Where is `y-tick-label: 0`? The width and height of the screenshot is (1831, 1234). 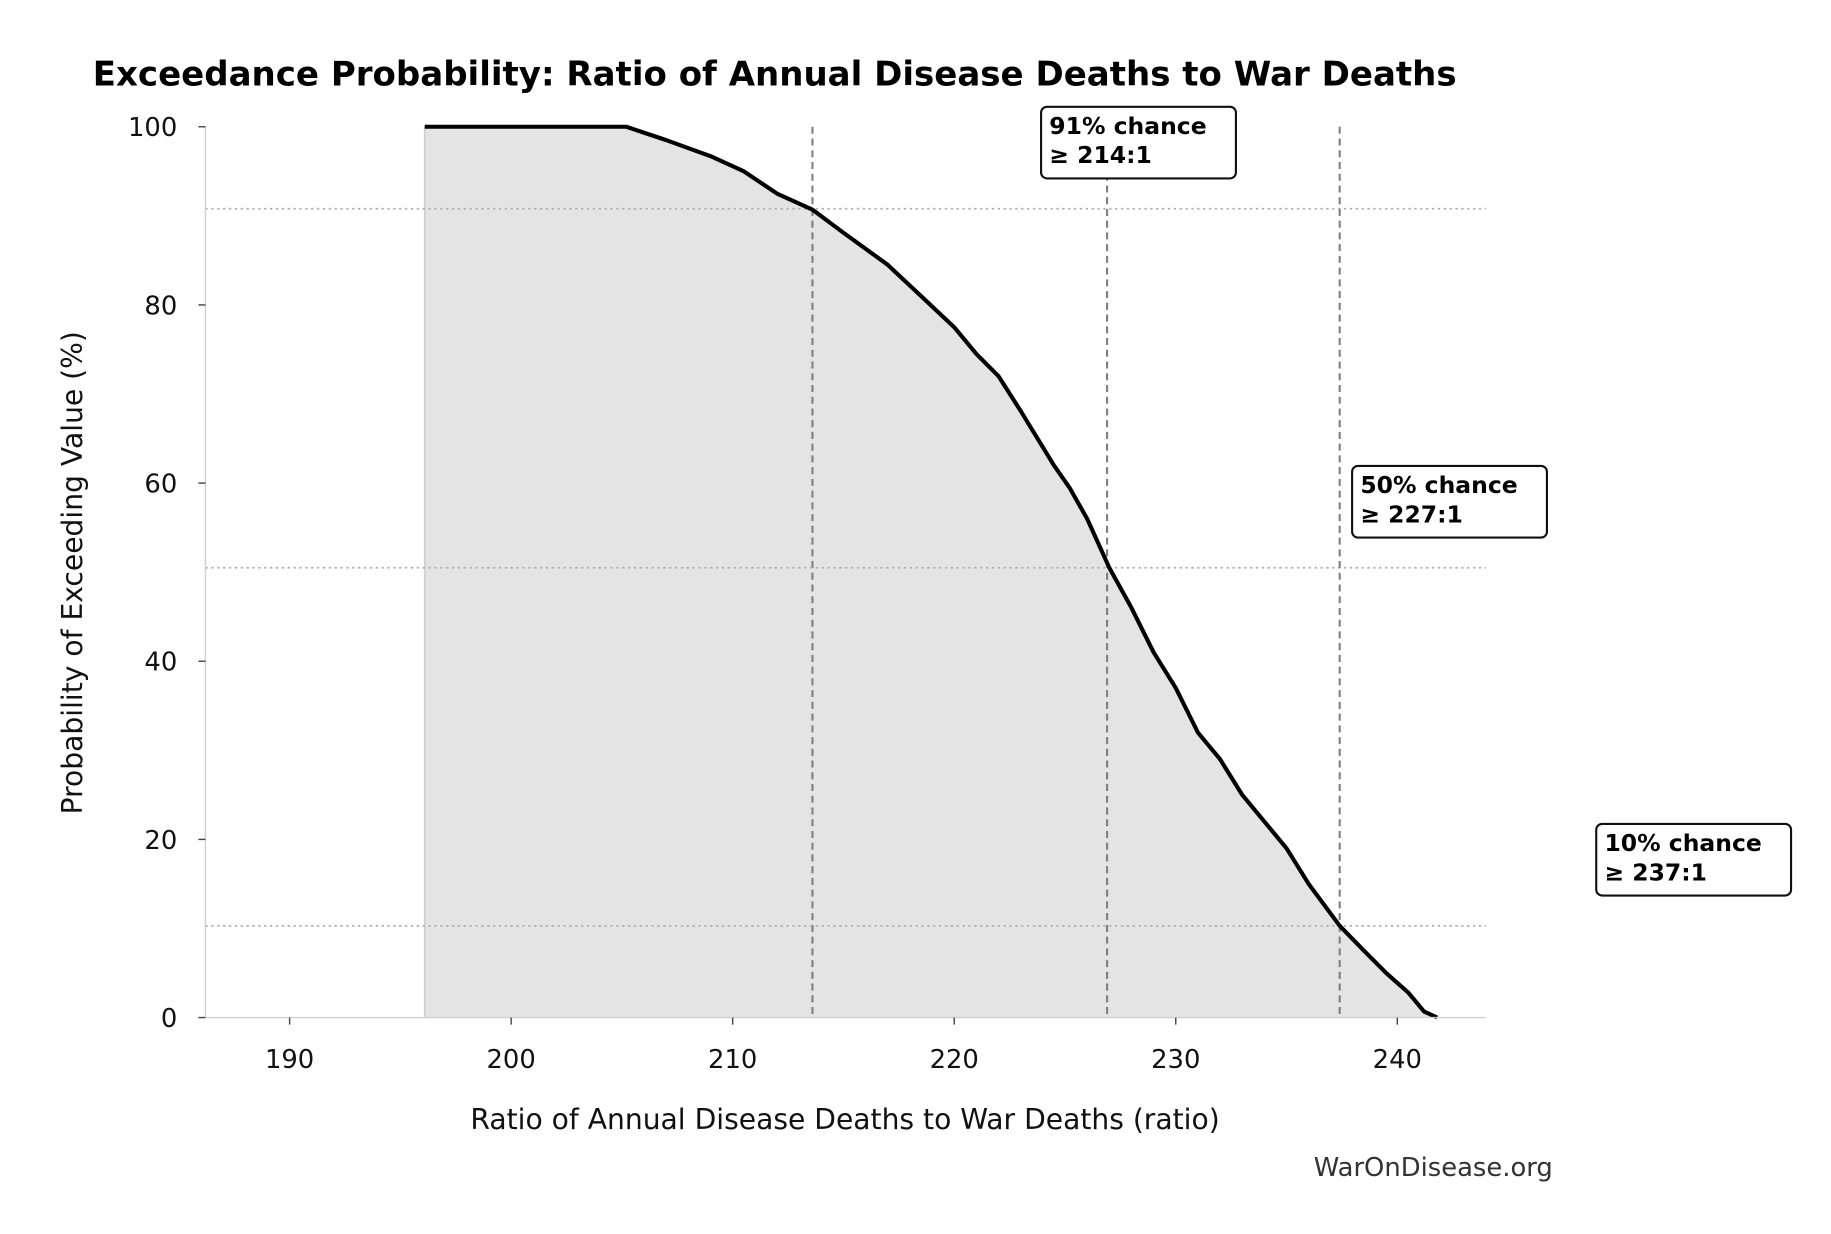
y-tick-label: 0 is located at coordinates (169, 1019).